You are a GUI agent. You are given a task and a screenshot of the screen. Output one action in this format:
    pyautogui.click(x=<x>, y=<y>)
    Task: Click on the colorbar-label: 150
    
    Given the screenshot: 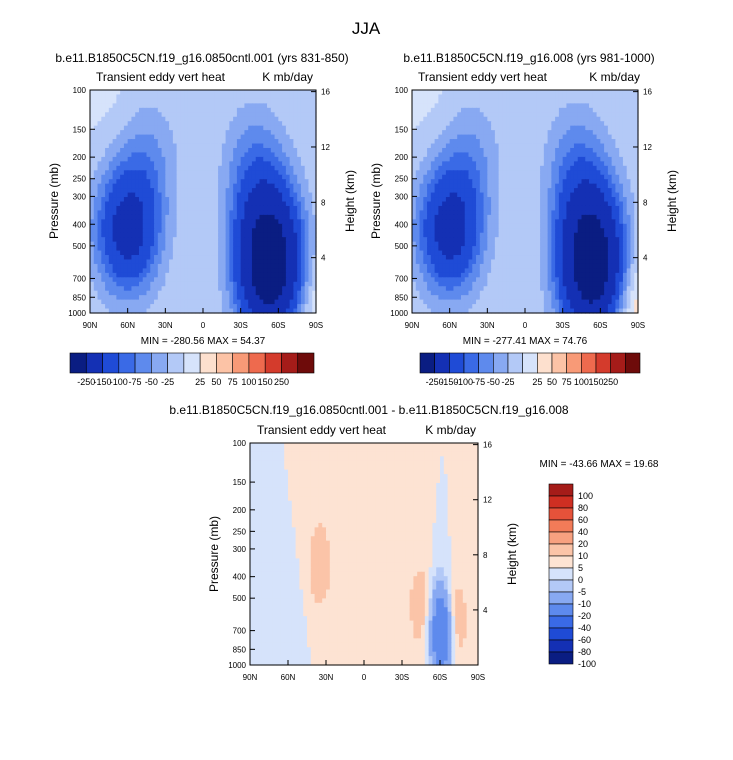 What is the action you would take?
    pyautogui.click(x=265, y=382)
    